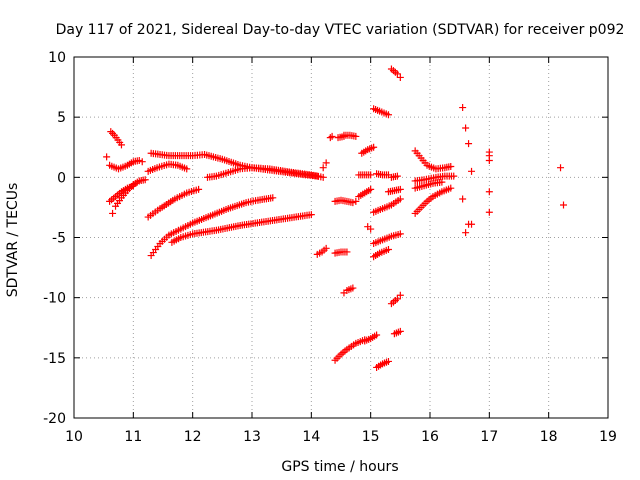  What do you see at coordinates (54, 299) in the screenshot?
I see `y-tick-label: -10` at bounding box center [54, 299].